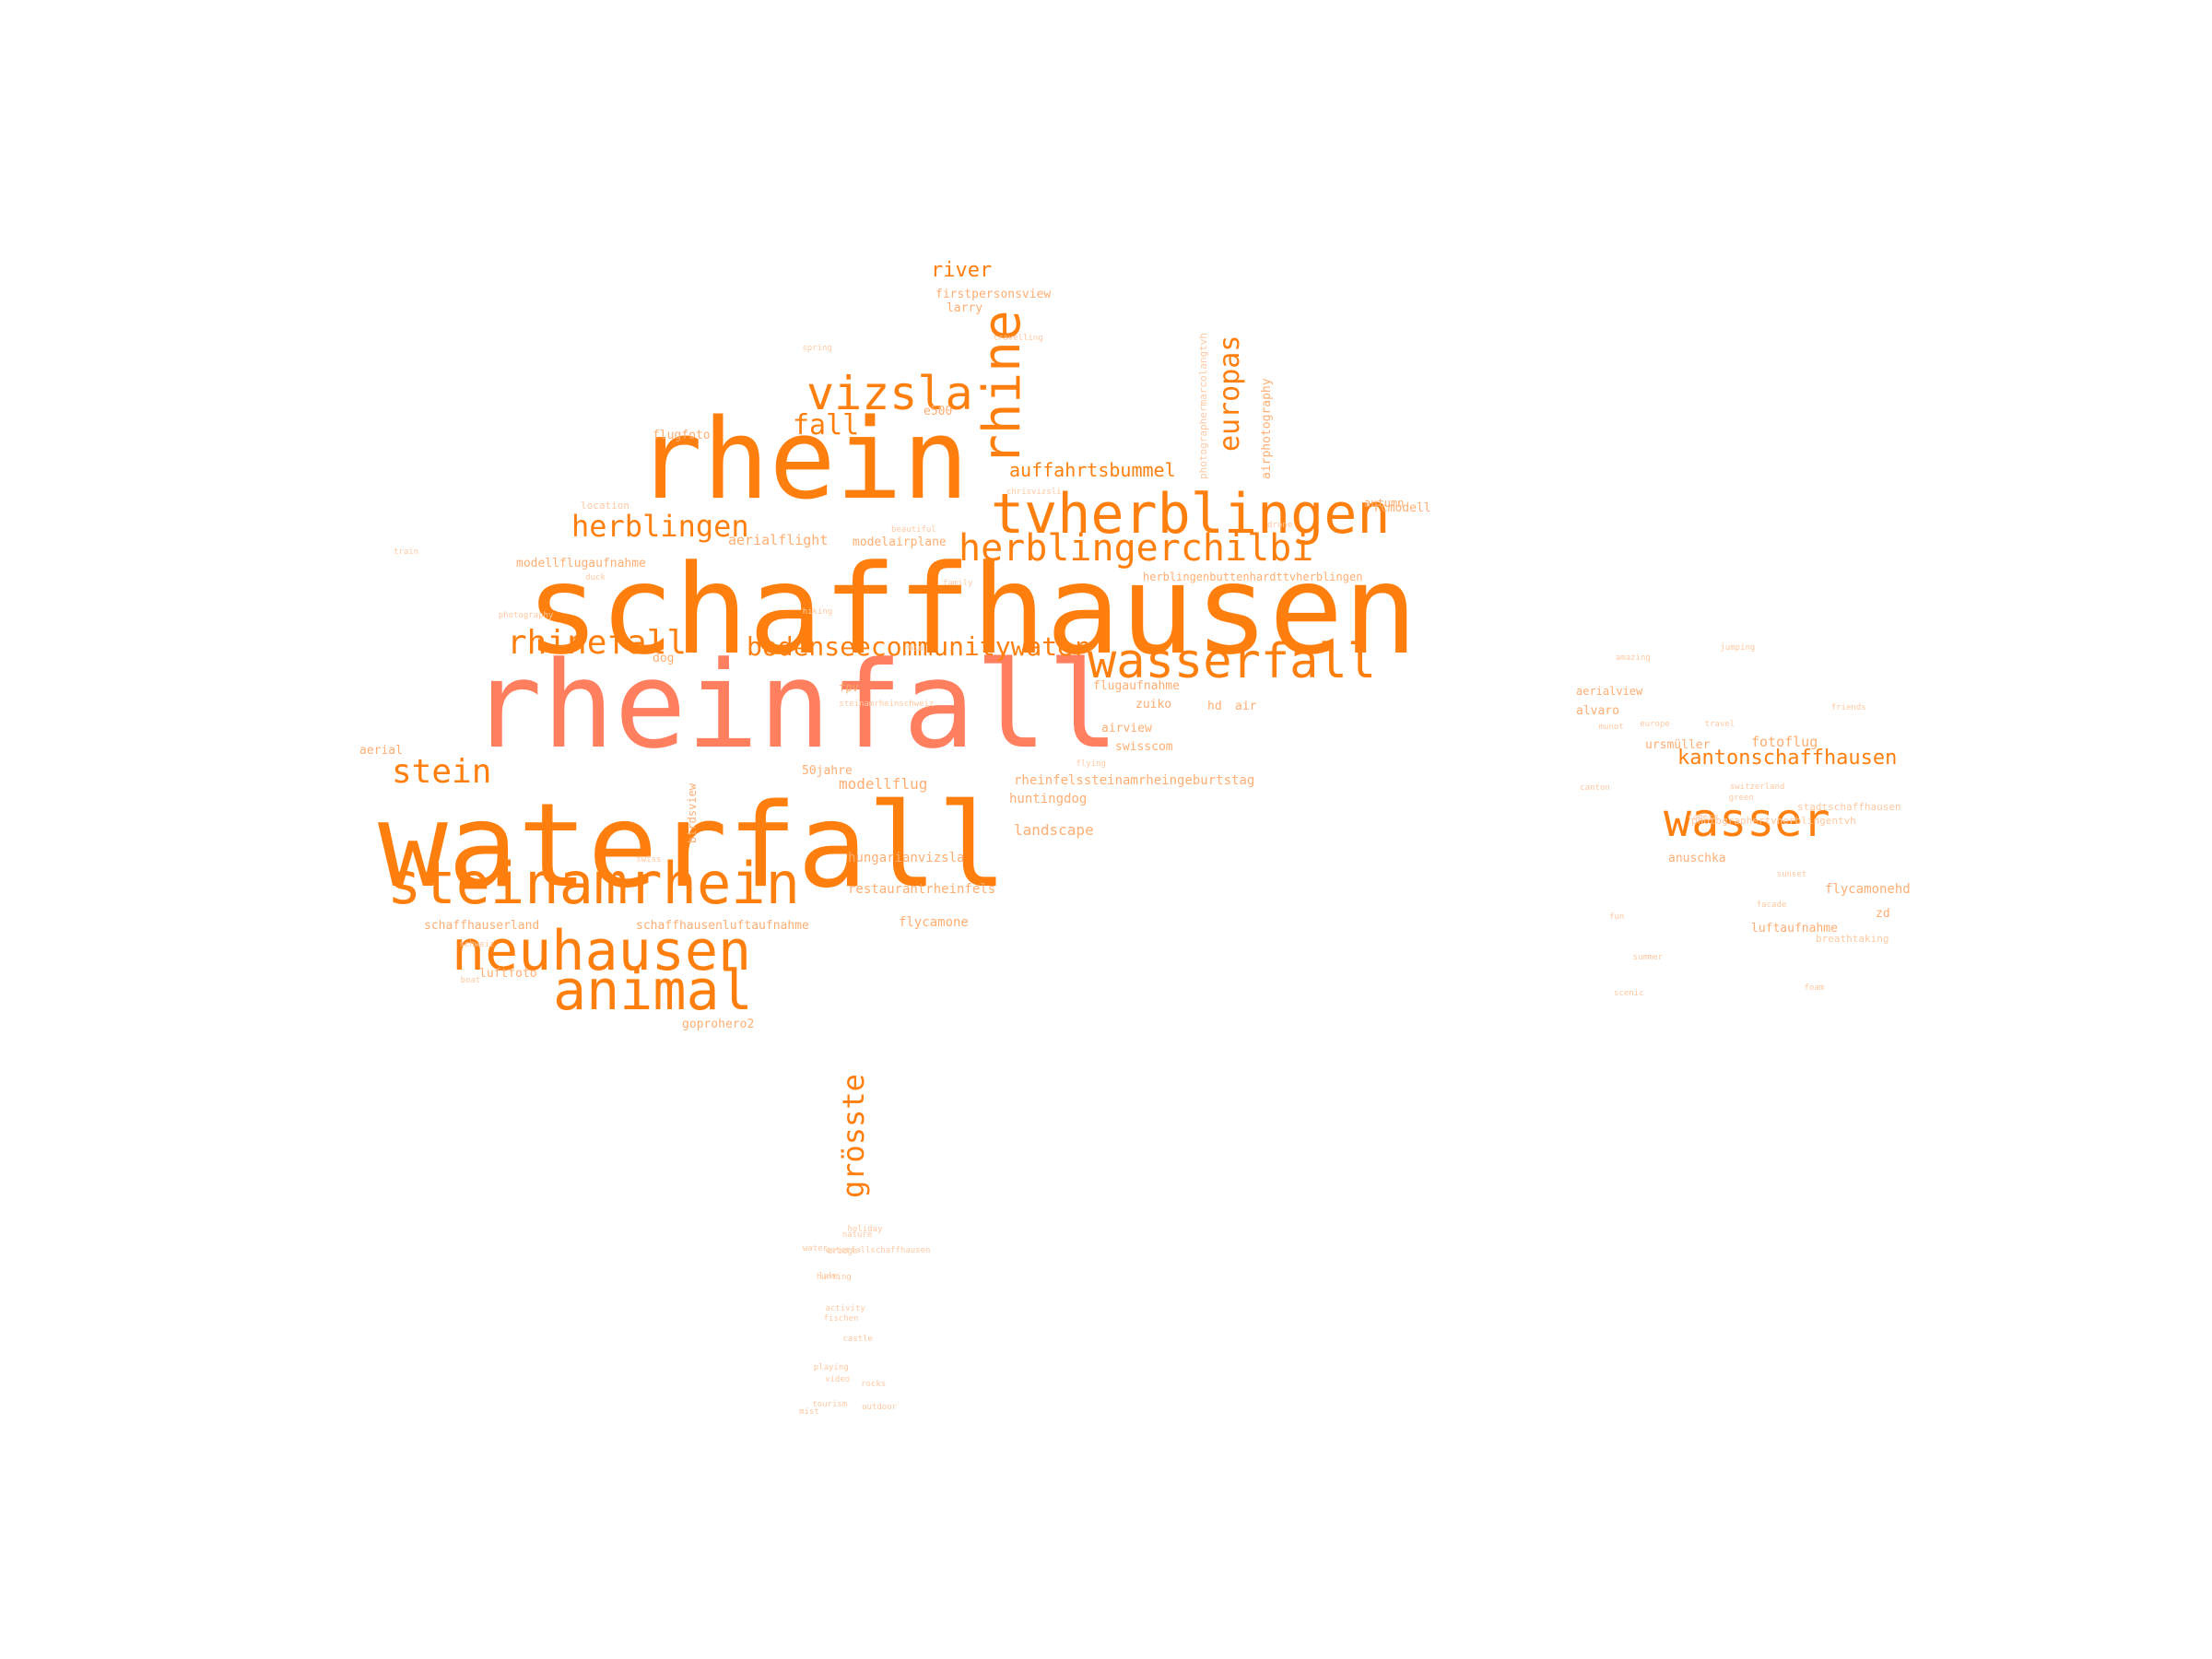  Describe the element at coordinates (831, 1367) in the screenshot. I see `word-74: playing` at that location.